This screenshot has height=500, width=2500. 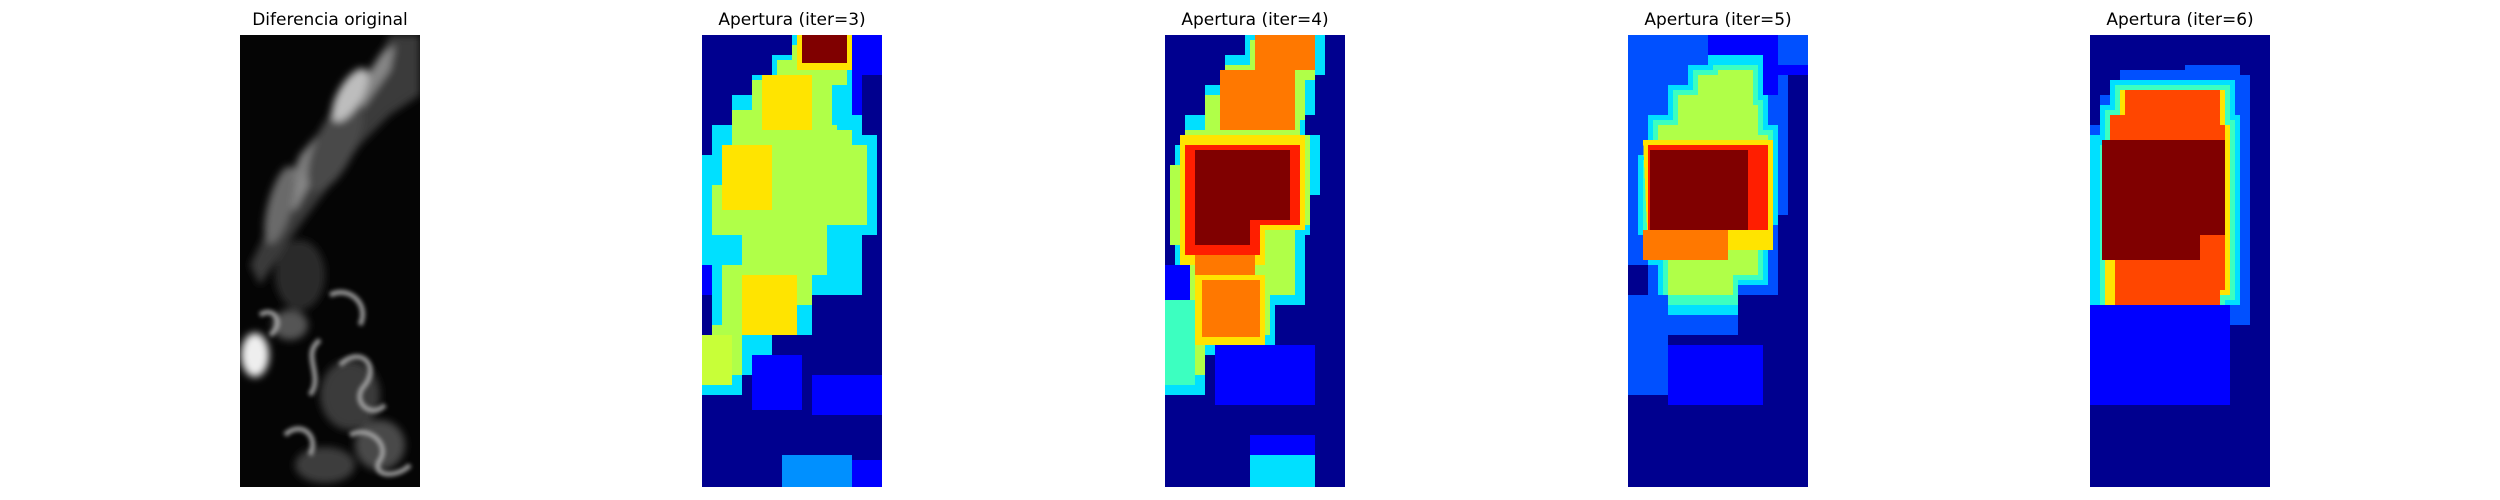 I want to click on opening-iter-4-image, so click(x=1255, y=261).